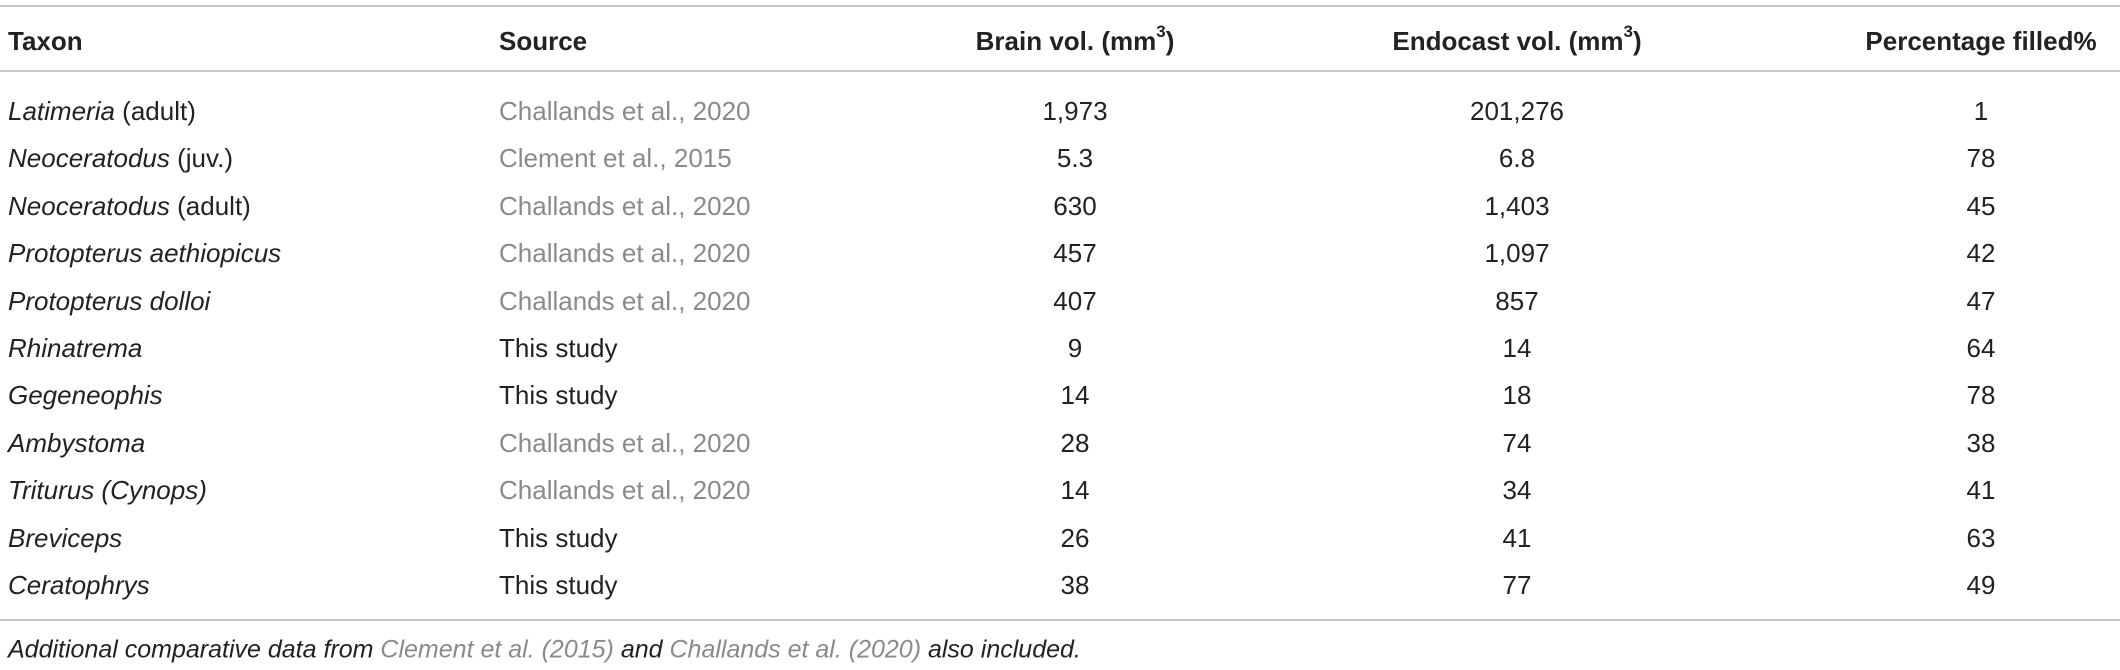 The height and width of the screenshot is (670, 2120). Describe the element at coordinates (1981, 111) in the screenshot. I see `percentage-filled: 1` at that location.